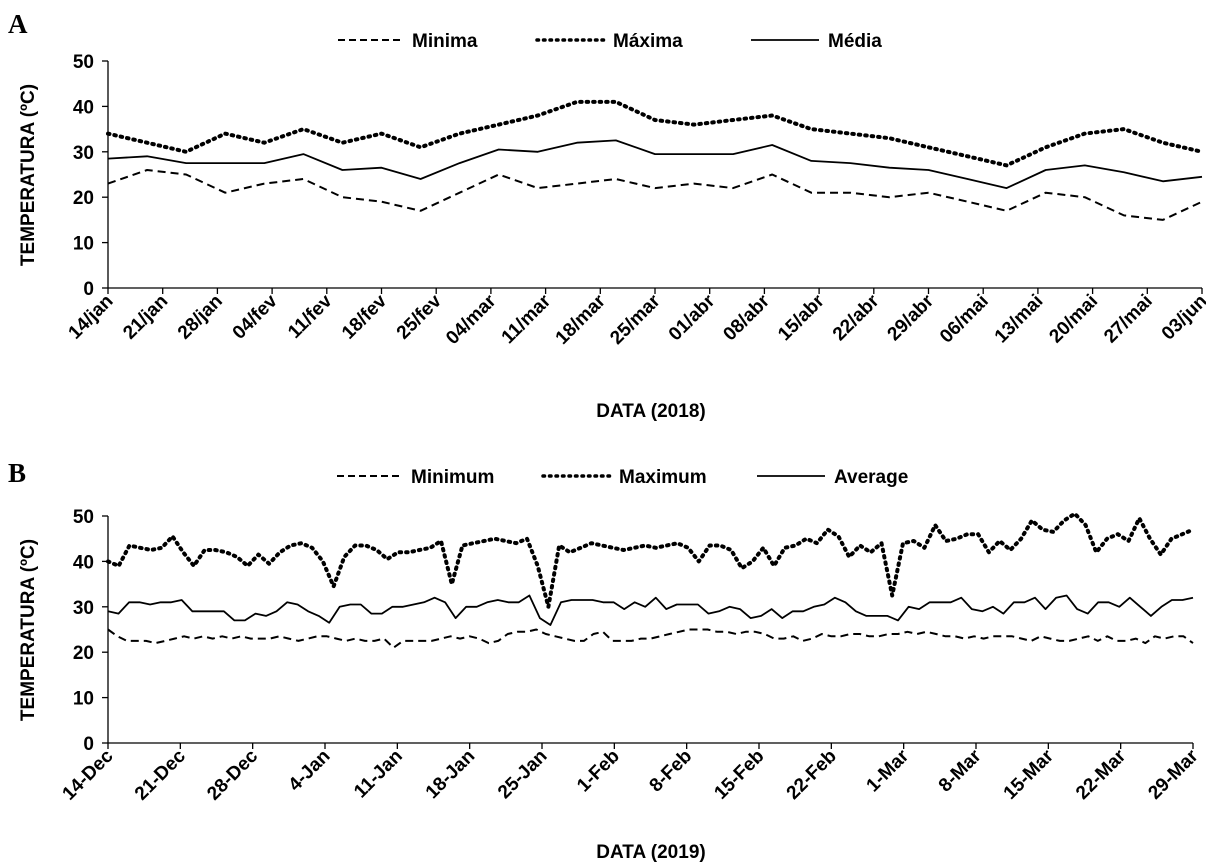  I want to click on legend-maxima-label: Máxima, so click(648, 41).